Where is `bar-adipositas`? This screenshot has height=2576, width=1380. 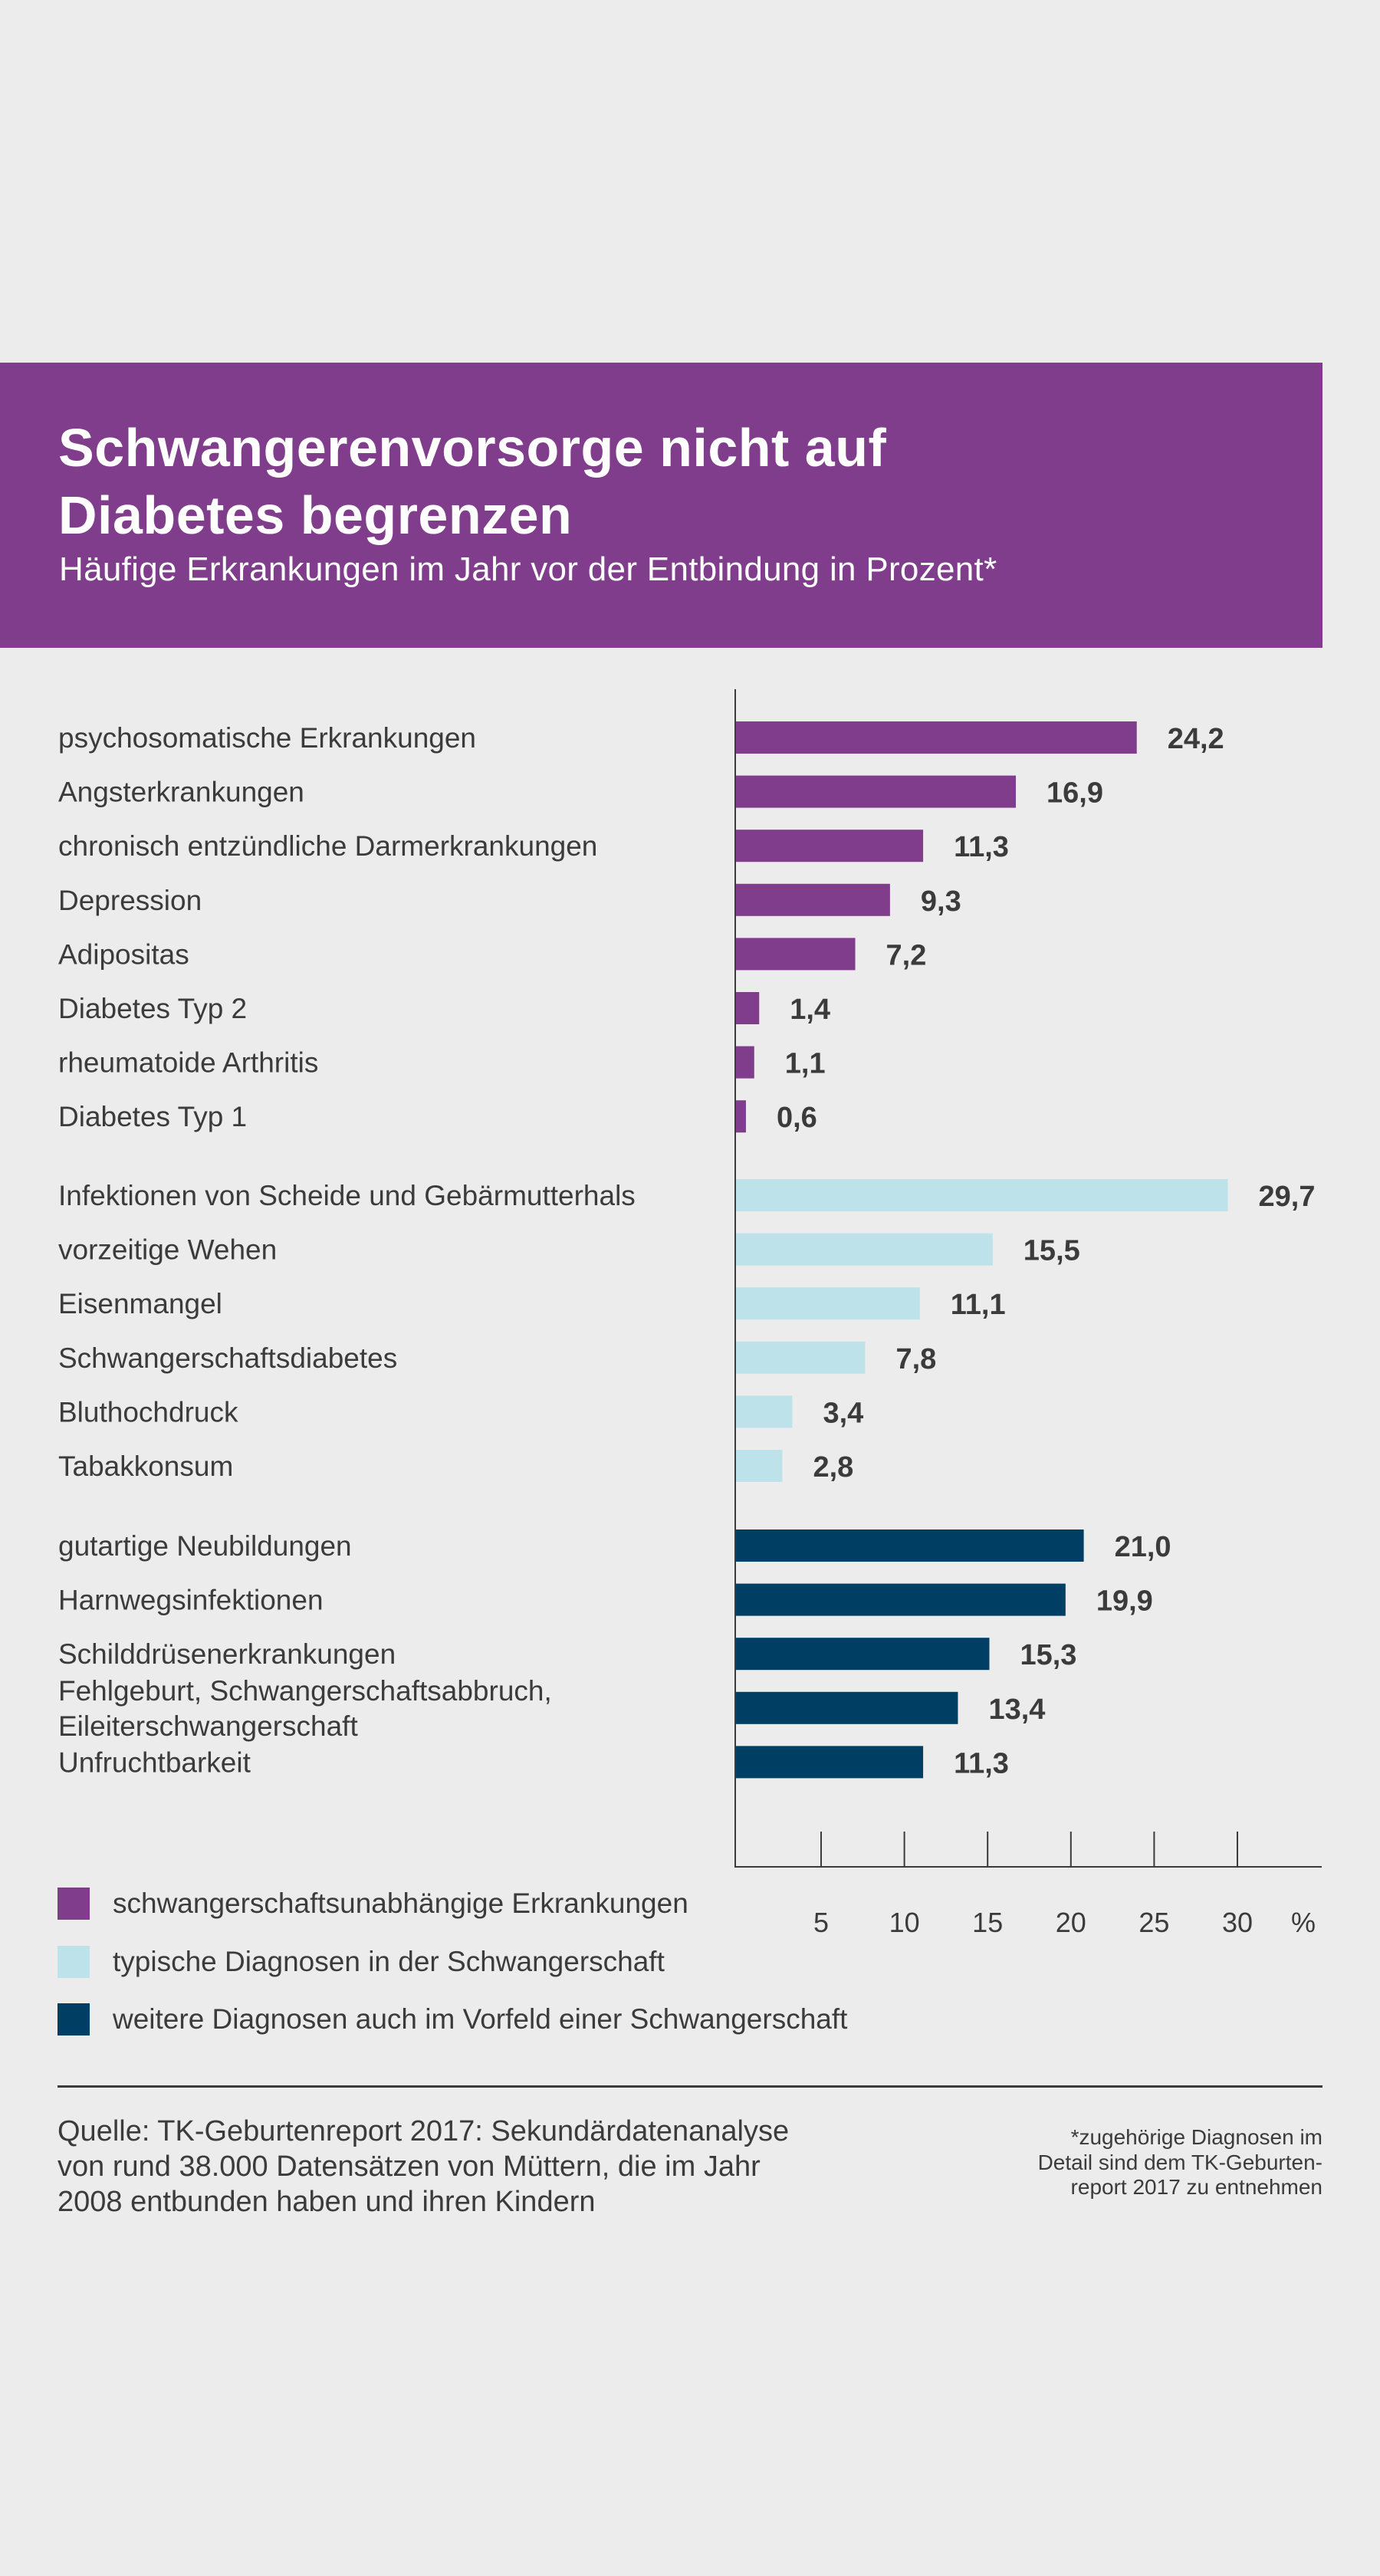 bar-adipositas is located at coordinates (796, 955).